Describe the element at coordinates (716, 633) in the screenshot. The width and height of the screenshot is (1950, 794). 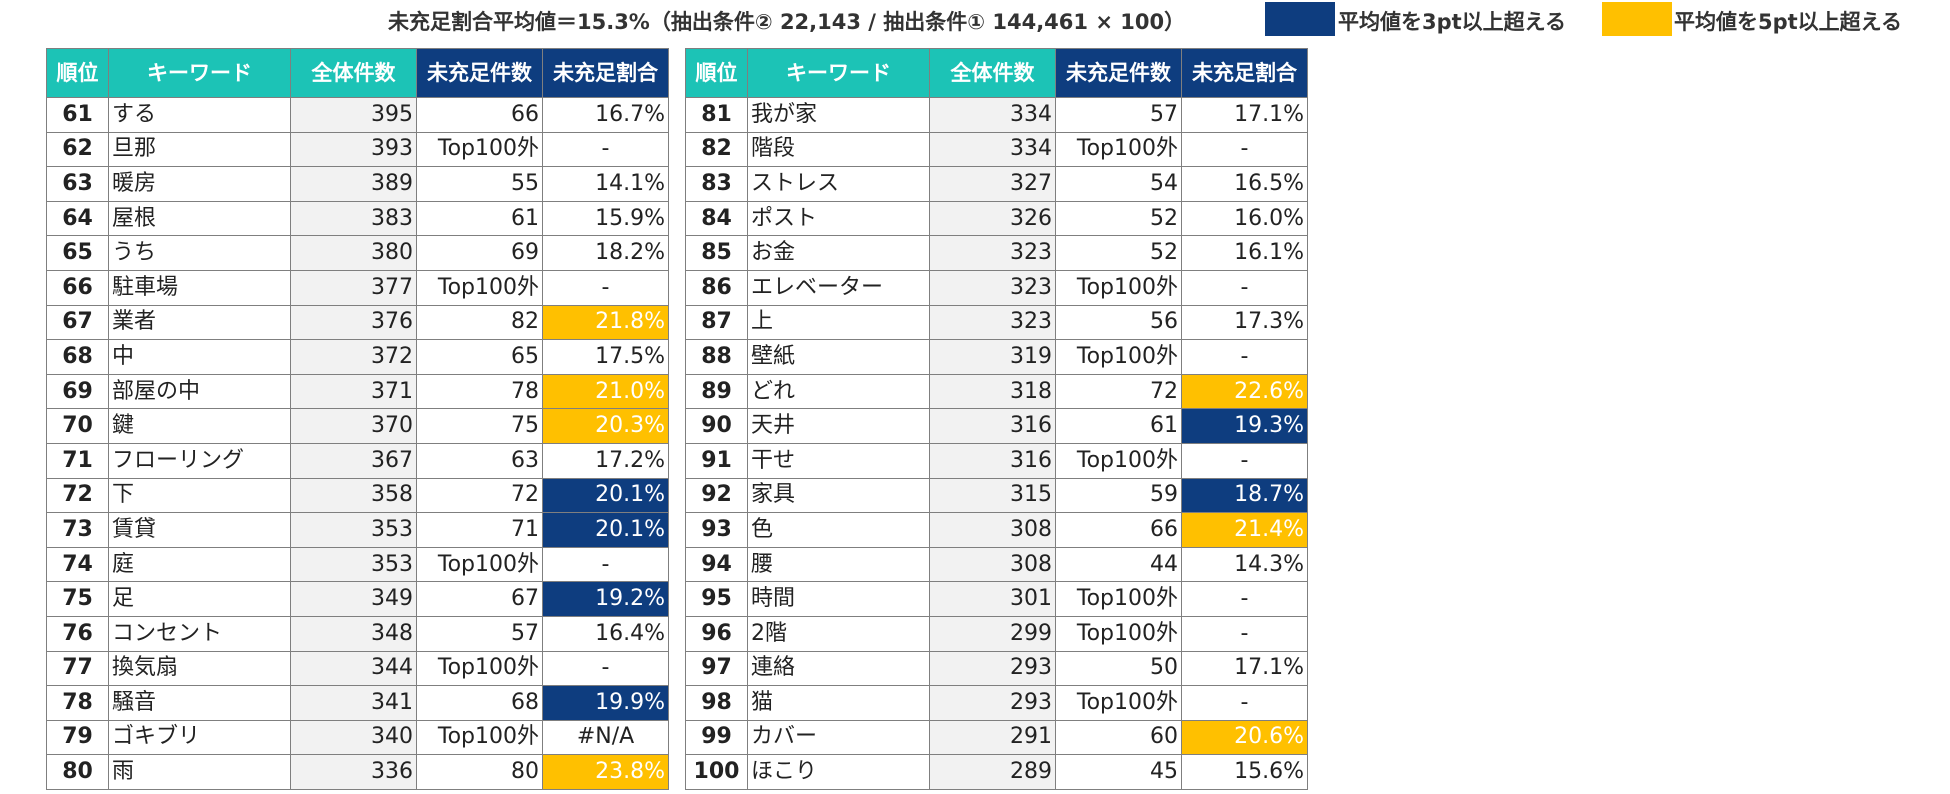
I see `rank-cell: 96` at that location.